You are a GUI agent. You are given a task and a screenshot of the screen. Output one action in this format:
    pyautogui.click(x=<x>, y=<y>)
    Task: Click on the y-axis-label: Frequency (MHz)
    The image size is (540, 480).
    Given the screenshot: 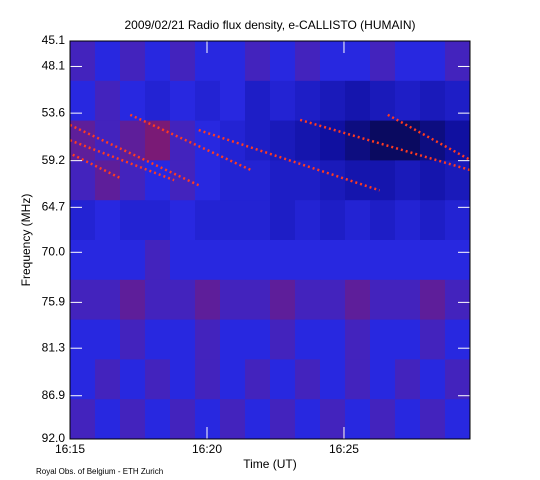 What is the action you would take?
    pyautogui.click(x=26, y=240)
    